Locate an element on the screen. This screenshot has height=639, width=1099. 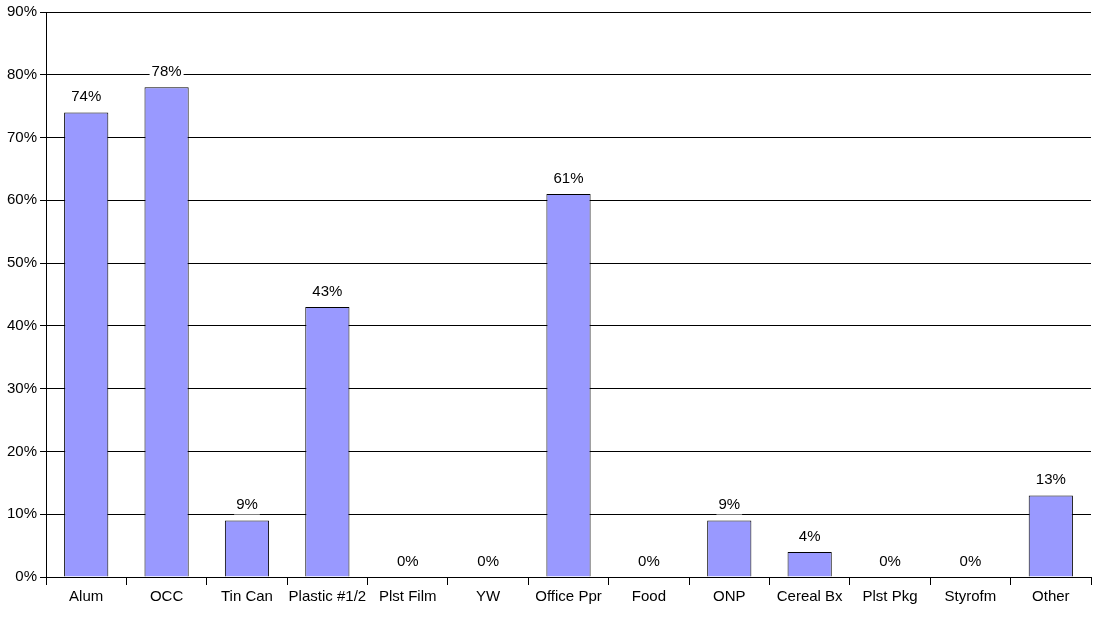
y-tick-label: 50% is located at coordinates (22, 262).